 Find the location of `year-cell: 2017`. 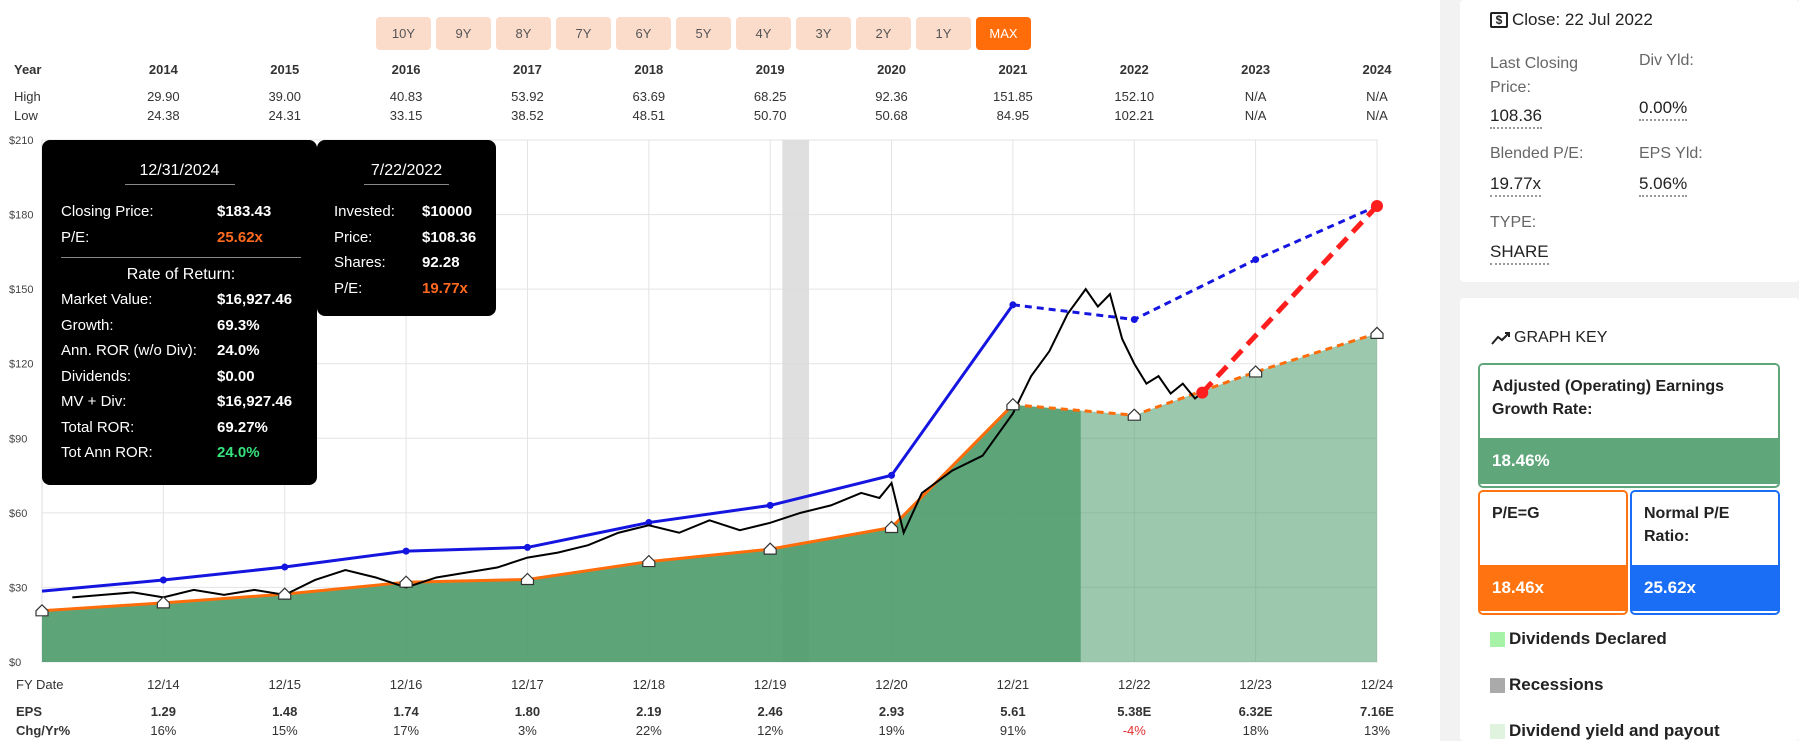

year-cell: 2017 is located at coordinates (527, 69).